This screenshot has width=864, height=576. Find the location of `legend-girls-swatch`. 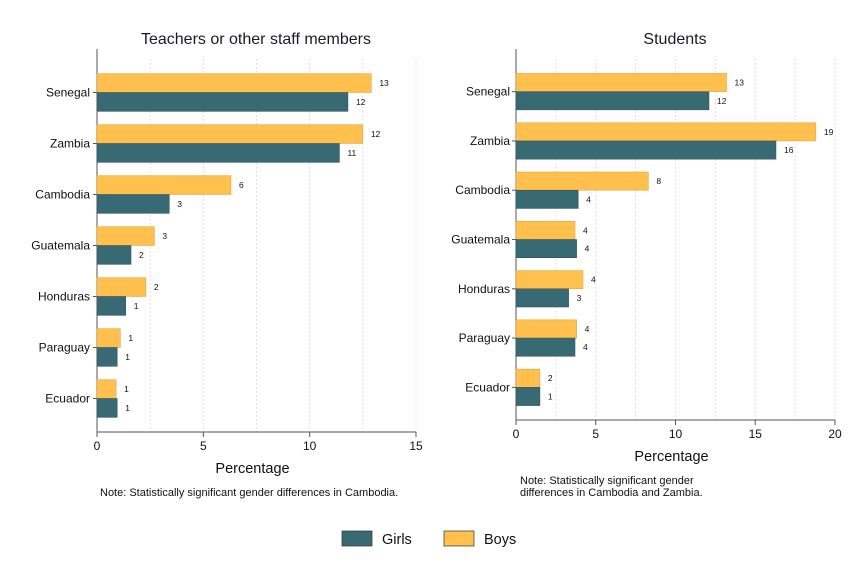

legend-girls-swatch is located at coordinates (357, 538).